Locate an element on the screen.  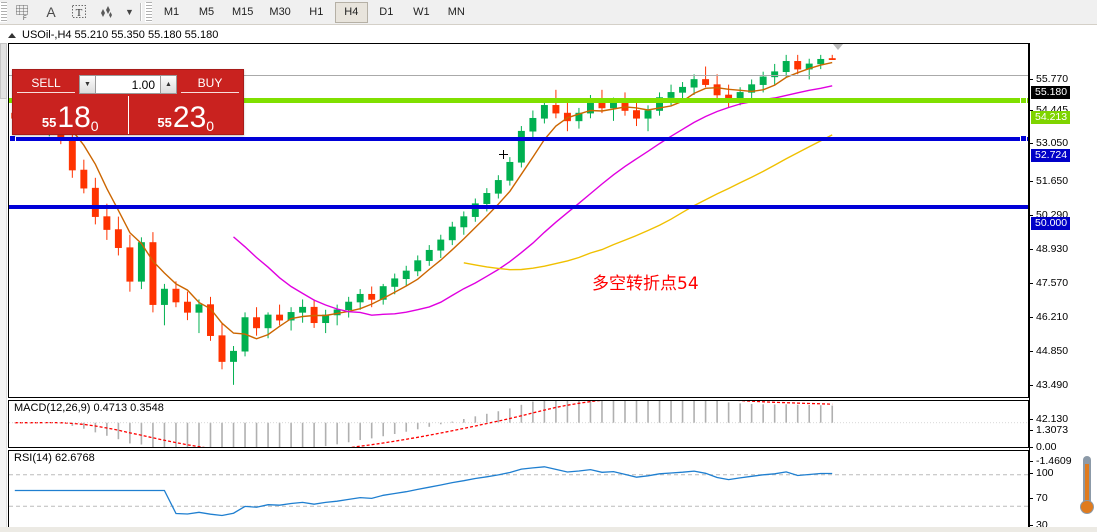
main-toolbar: F A T ▼ M1 M5 M15 M30 H1 H4 D1 W1 MN is located at coordinates (548, 12).